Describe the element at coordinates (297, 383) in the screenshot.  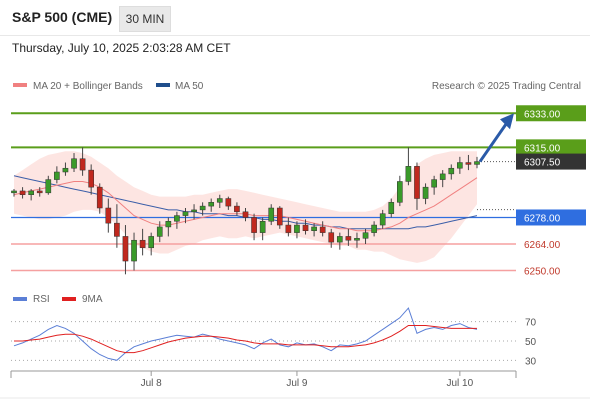
I see `x-tick-label: Jul 9` at that location.